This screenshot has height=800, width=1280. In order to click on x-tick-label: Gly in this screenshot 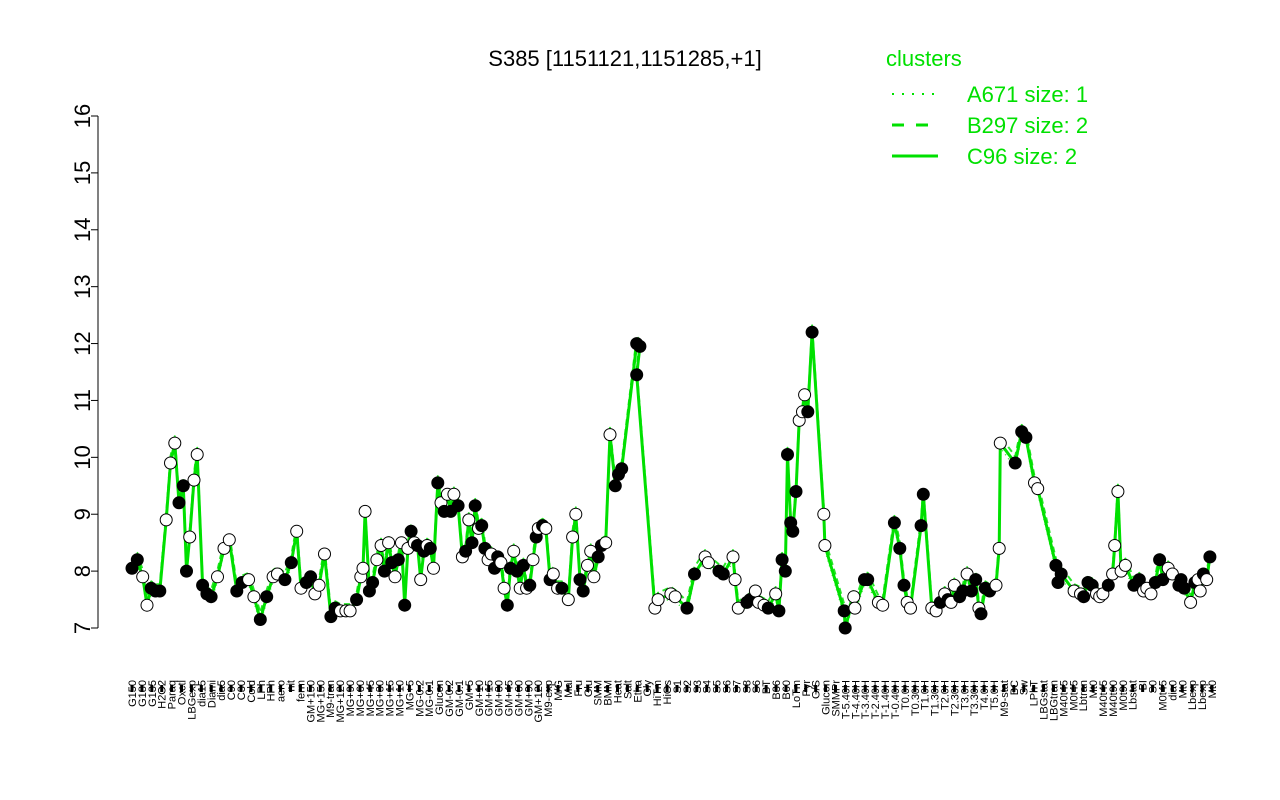, I will do `click(648, 688)`.